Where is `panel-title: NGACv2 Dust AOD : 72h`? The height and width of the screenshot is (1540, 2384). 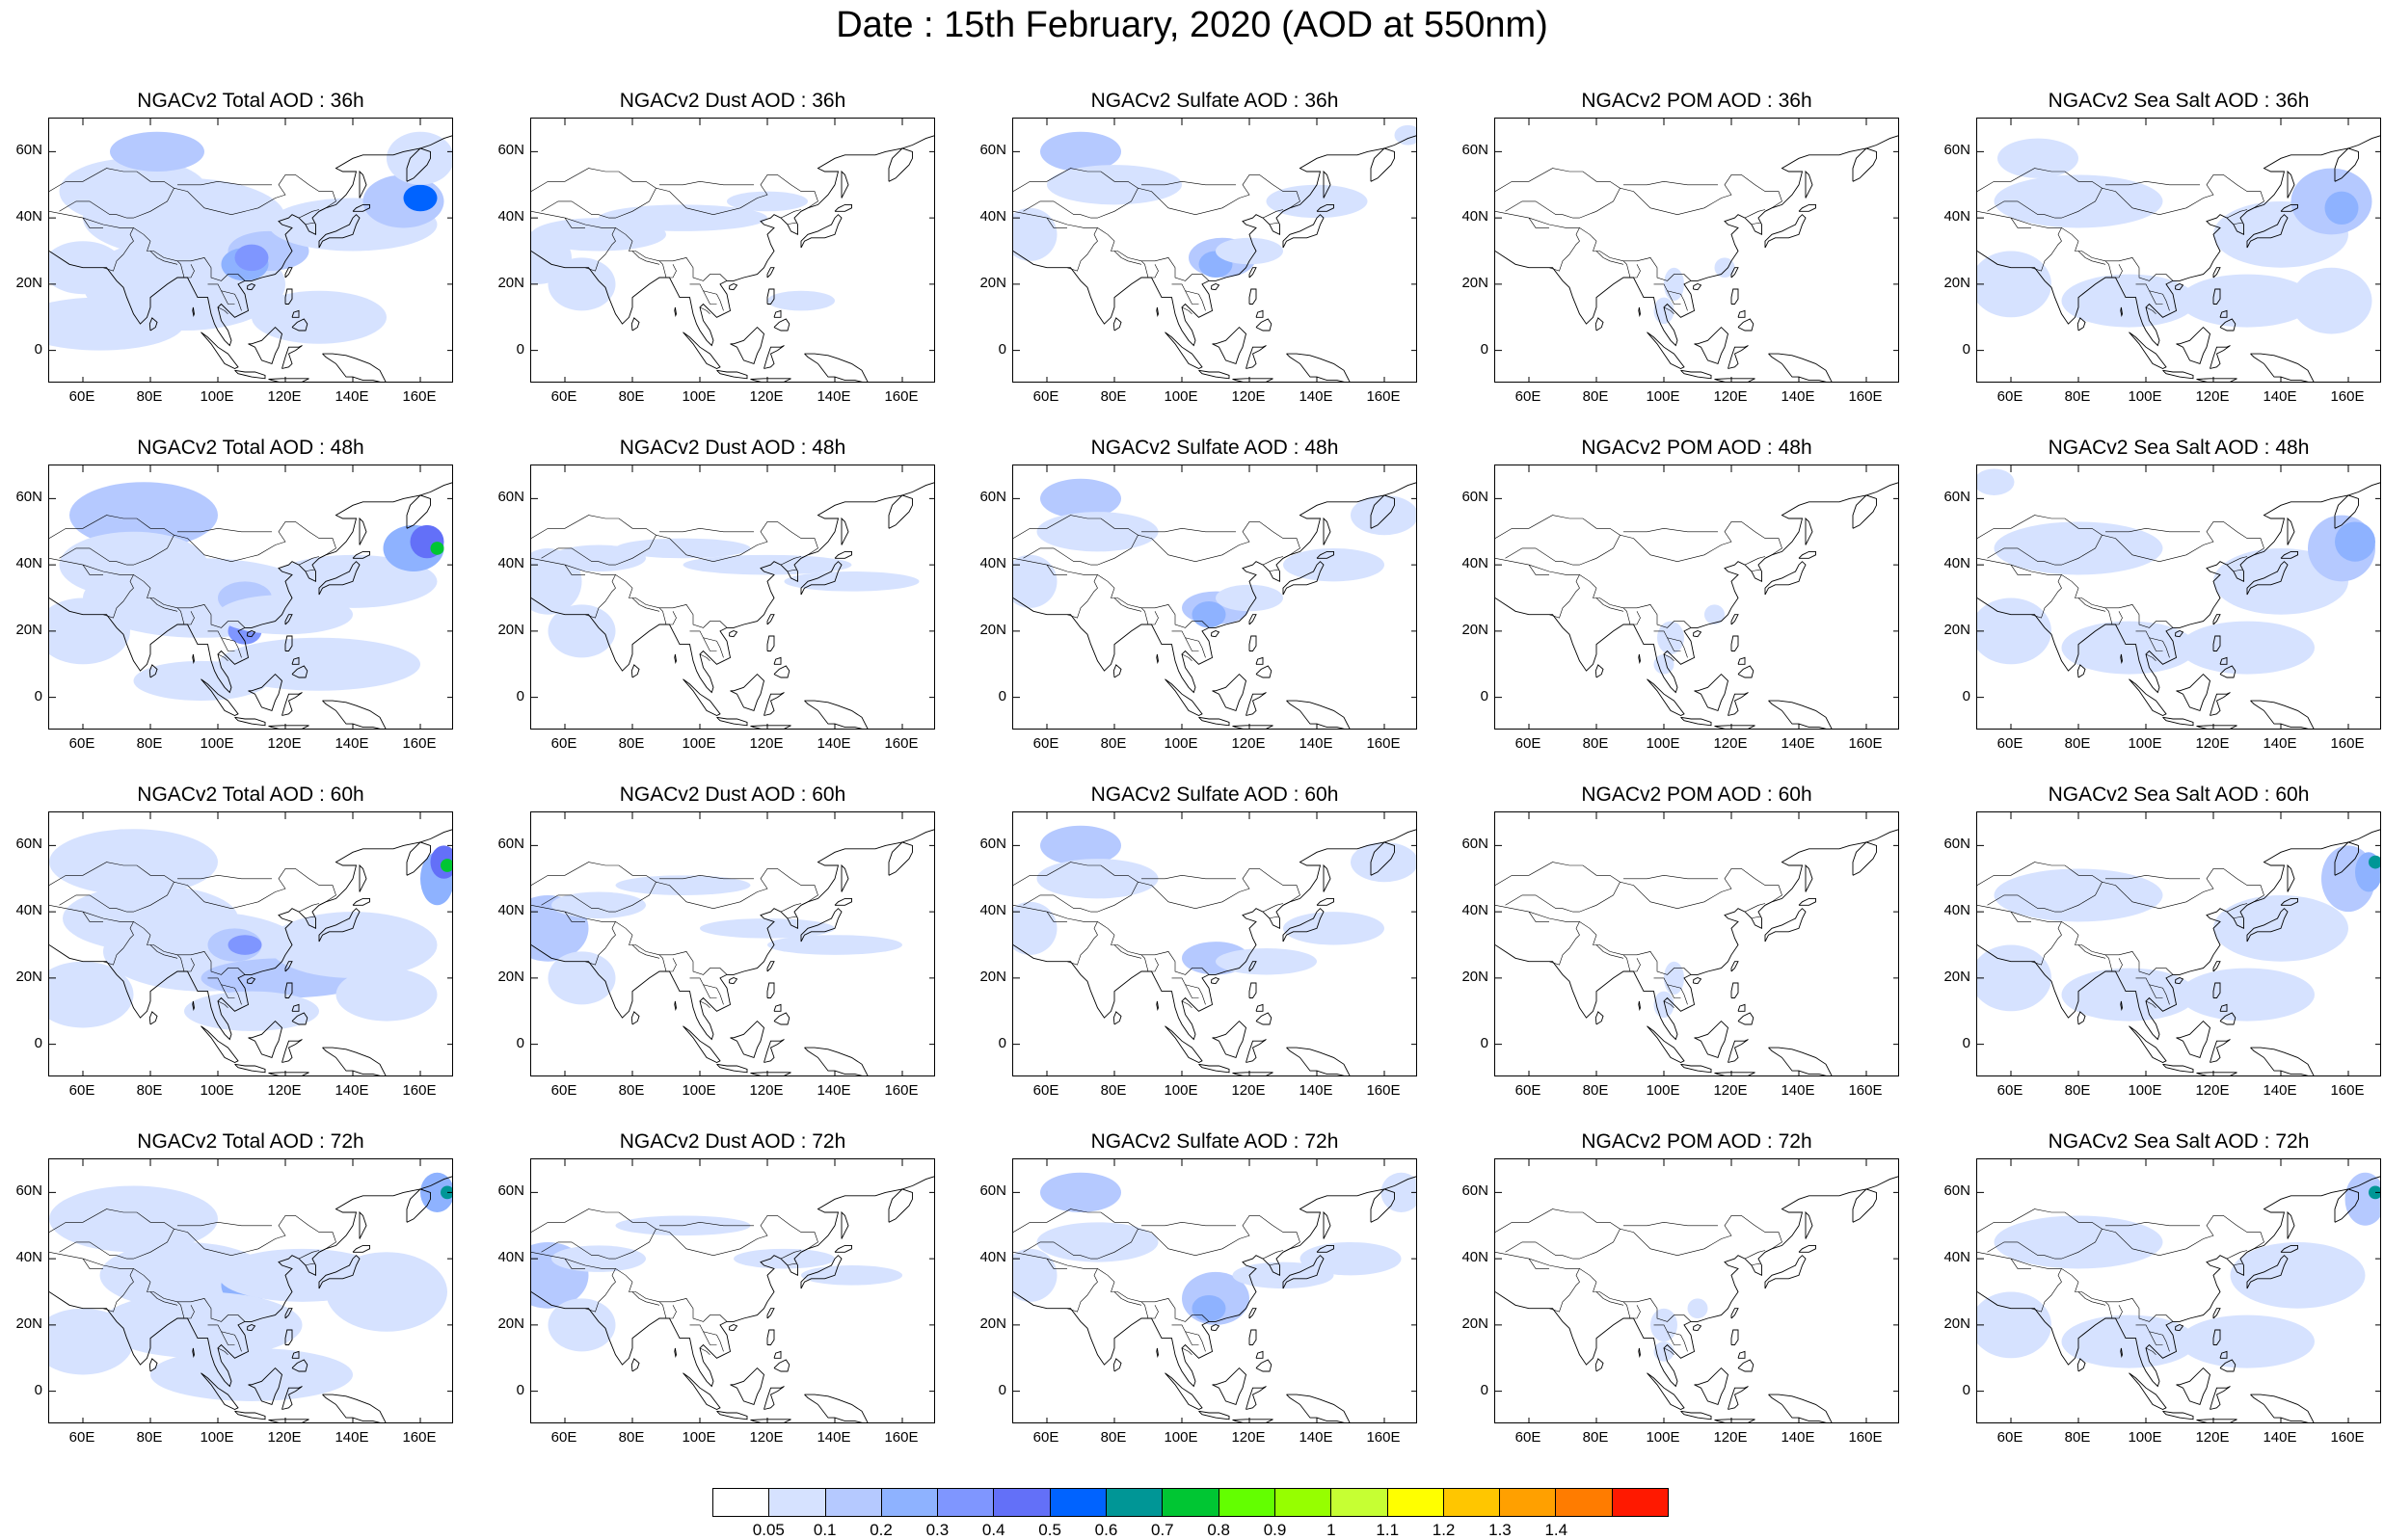
panel-title: NGACv2 Dust AOD : 72h is located at coordinates (733, 1141).